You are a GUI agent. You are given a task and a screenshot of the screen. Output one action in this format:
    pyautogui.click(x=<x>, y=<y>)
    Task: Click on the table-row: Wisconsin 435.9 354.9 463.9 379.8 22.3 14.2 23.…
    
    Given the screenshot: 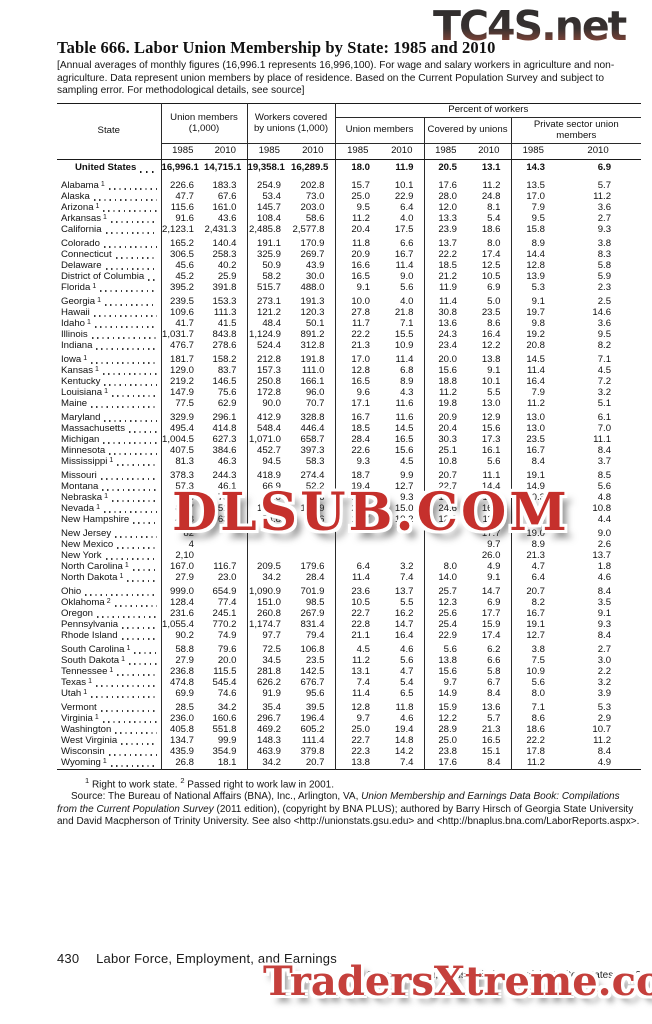 What is the action you would take?
    pyautogui.click(x=349, y=752)
    